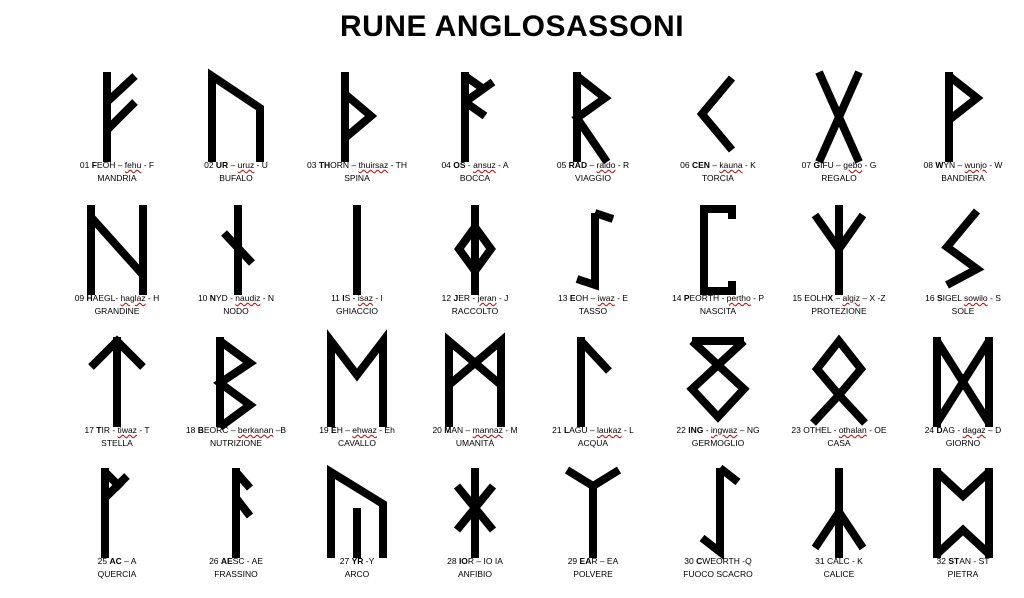 The image size is (1024, 598). What do you see at coordinates (255, 430) in the screenshot?
I see `rune-protogermanic-name: berkanan` at bounding box center [255, 430].